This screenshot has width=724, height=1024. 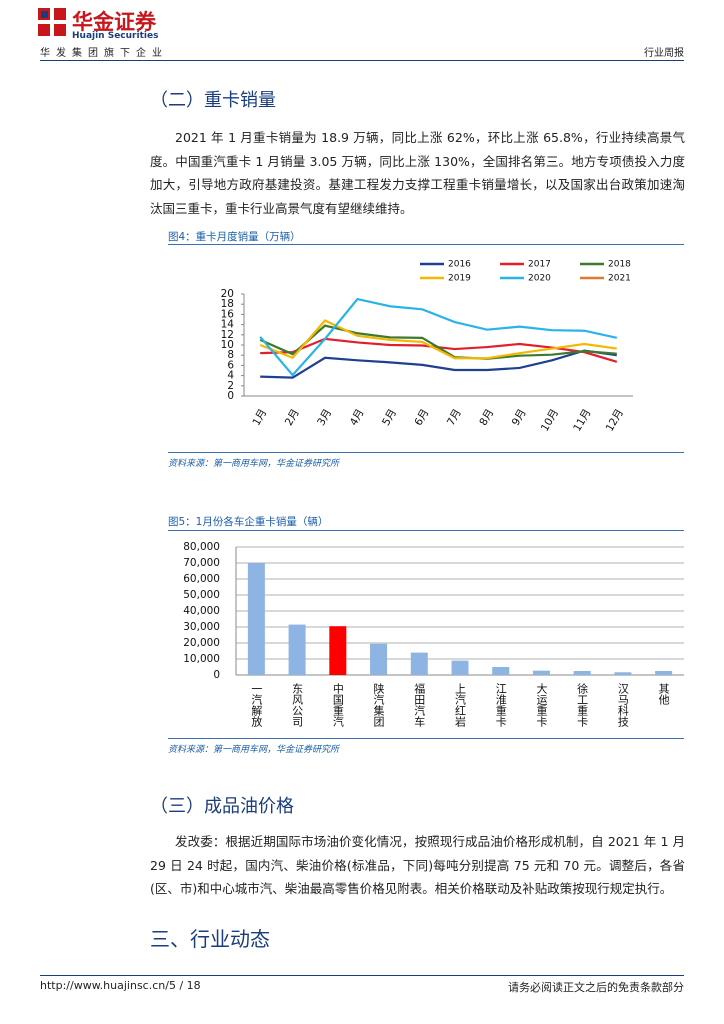 What do you see at coordinates (459, 279) in the screenshot?
I see `legend-label: 2019` at bounding box center [459, 279].